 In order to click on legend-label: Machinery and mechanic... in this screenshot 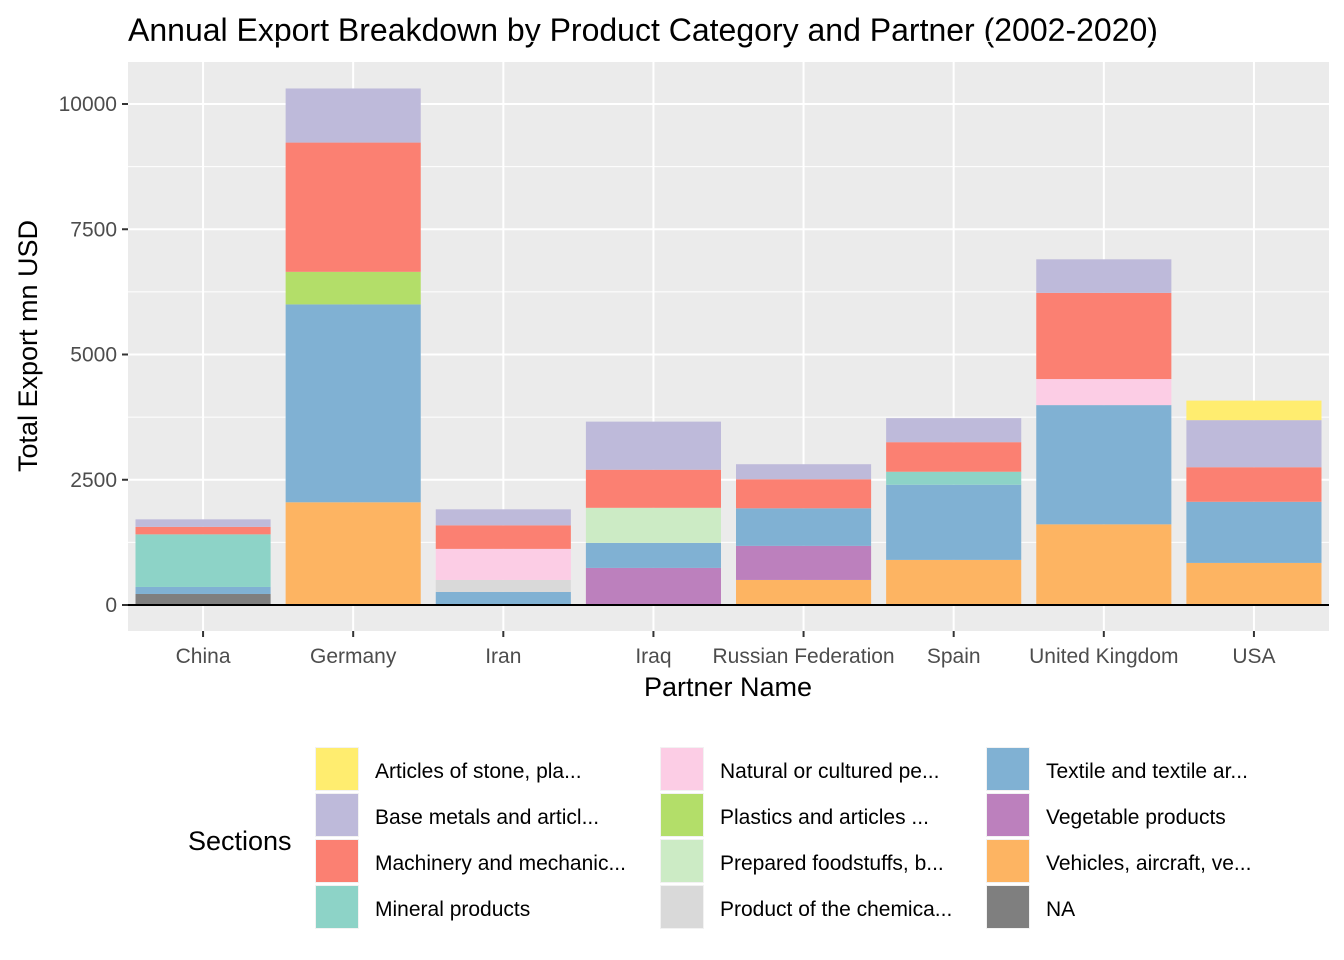, I will do `click(500, 863)`.